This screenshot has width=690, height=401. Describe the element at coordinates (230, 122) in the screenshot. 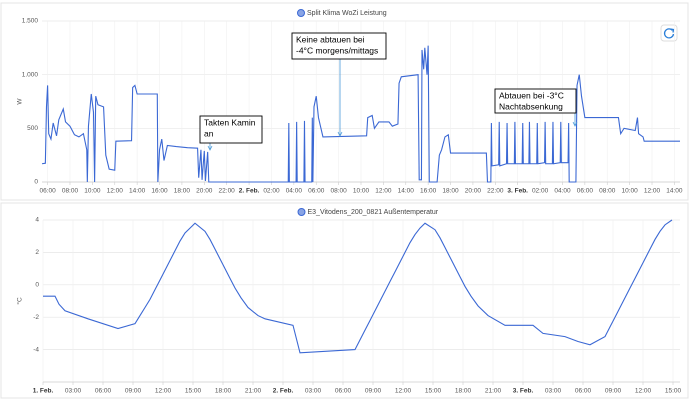

I see `annotation-text: Takten Kamin` at that location.